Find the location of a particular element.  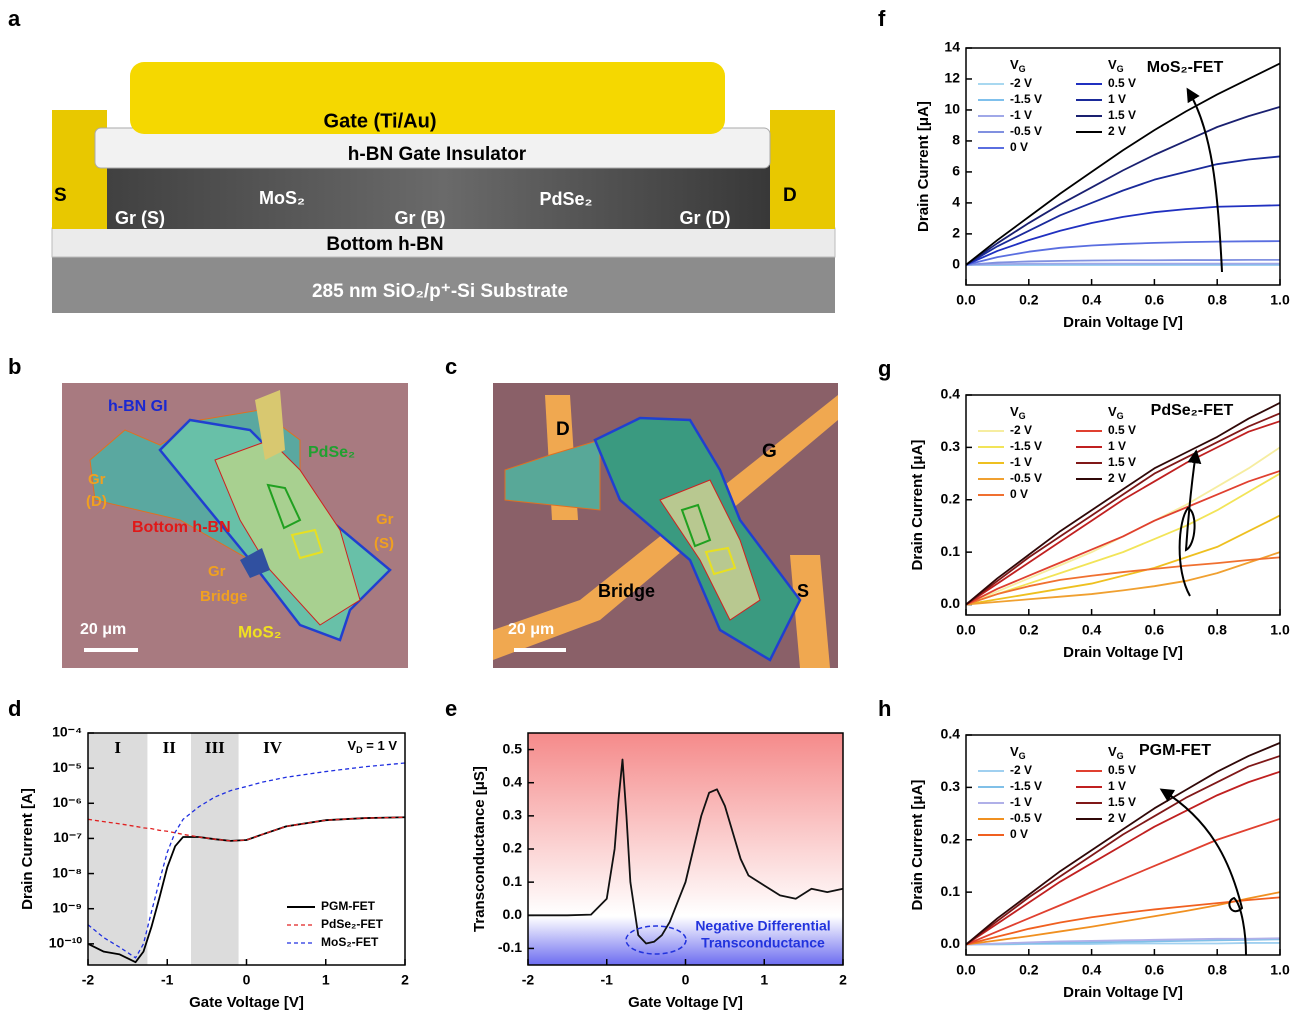

legend-label: -1.5 V is located at coordinates (1026, 446).